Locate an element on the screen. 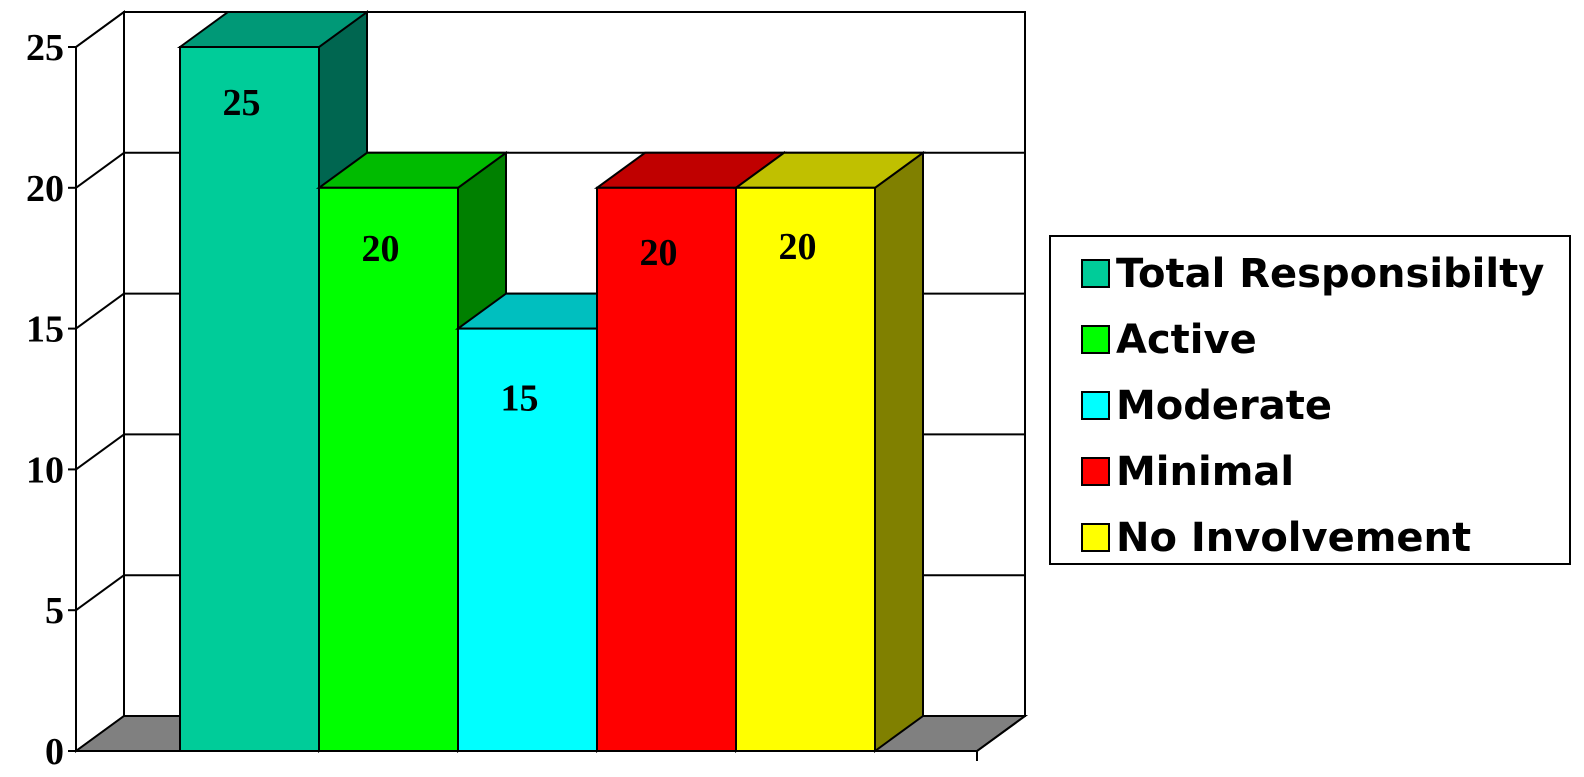  legend-item: Minimal is located at coordinates (1187, 472).